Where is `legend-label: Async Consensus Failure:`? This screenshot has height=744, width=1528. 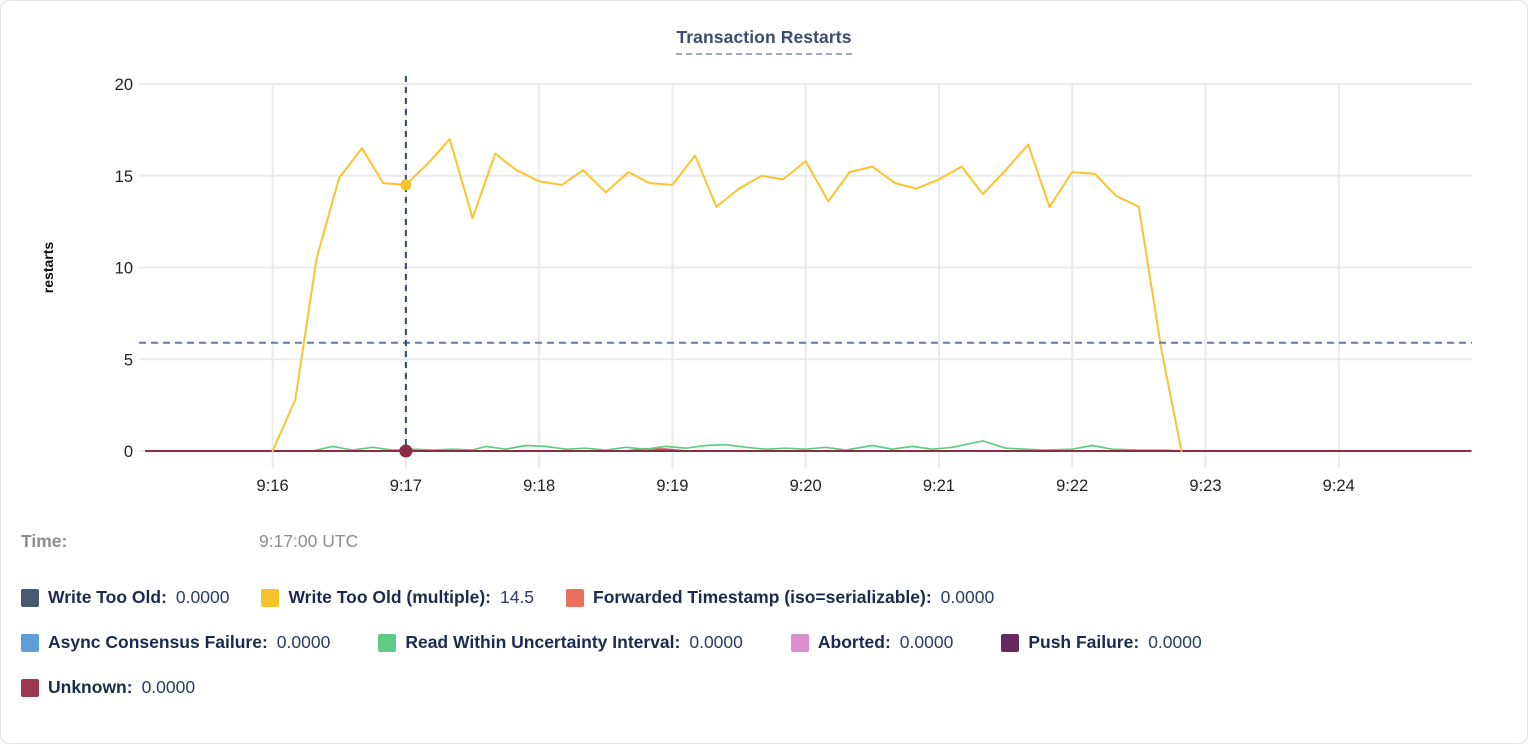 legend-label: Async Consensus Failure: is located at coordinates (158, 642).